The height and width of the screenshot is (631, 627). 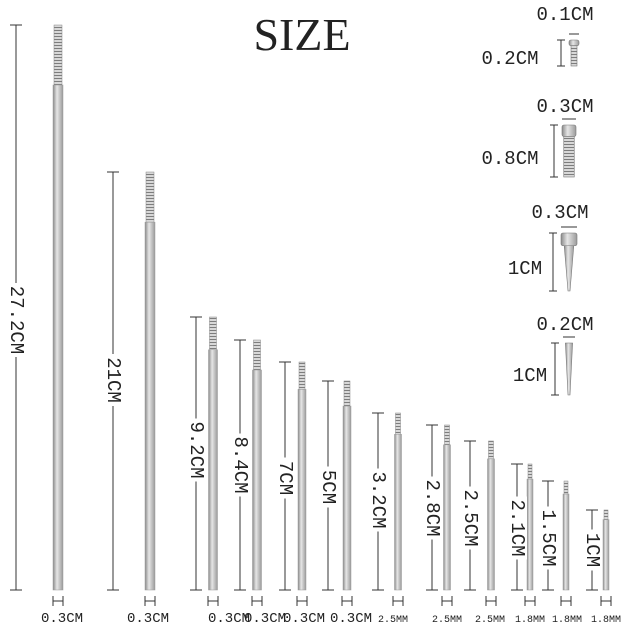 What do you see at coordinates (509, 59) in the screenshot?
I see `screw-length: 0.2CM` at bounding box center [509, 59].